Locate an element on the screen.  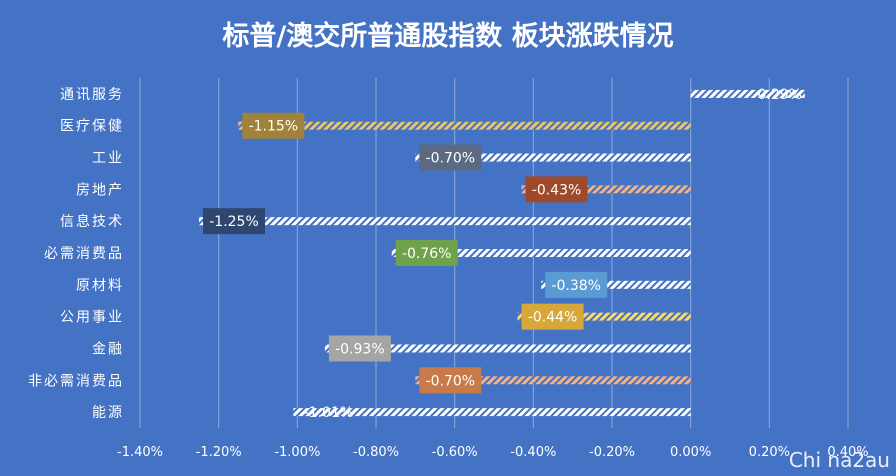
category-label: 医疗保健 is located at coordinates (92, 127).